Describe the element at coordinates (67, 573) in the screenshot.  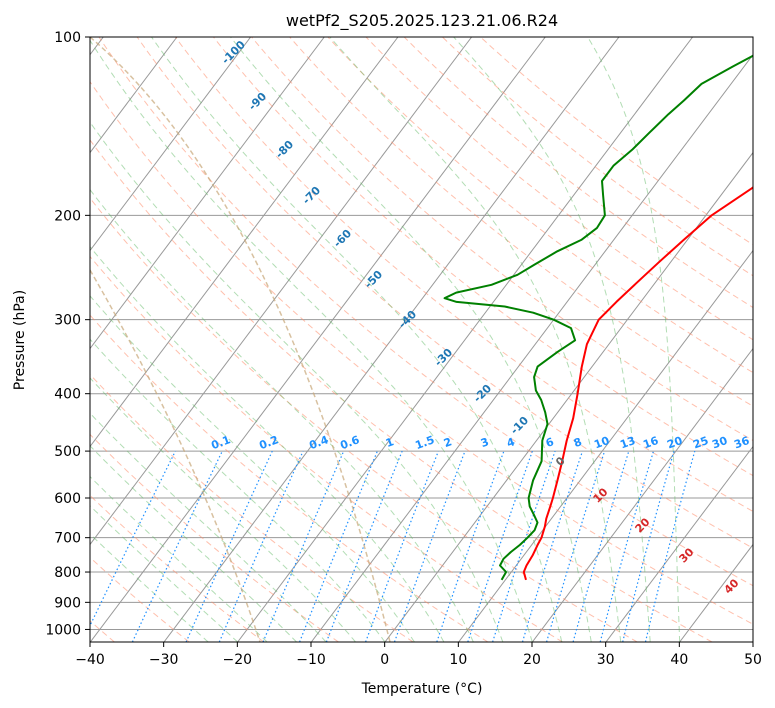
I see `y-tick-label: 800` at that location.